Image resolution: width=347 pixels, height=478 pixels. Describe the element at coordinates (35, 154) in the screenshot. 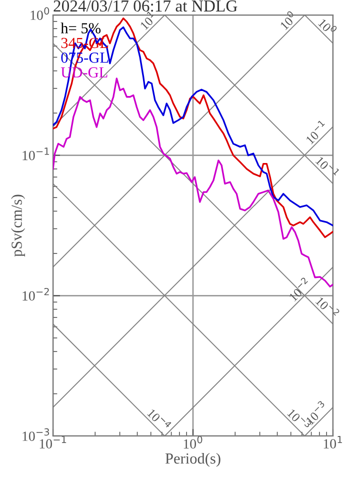

I see `y-tick-label: 10$^{−1}$` at that location.